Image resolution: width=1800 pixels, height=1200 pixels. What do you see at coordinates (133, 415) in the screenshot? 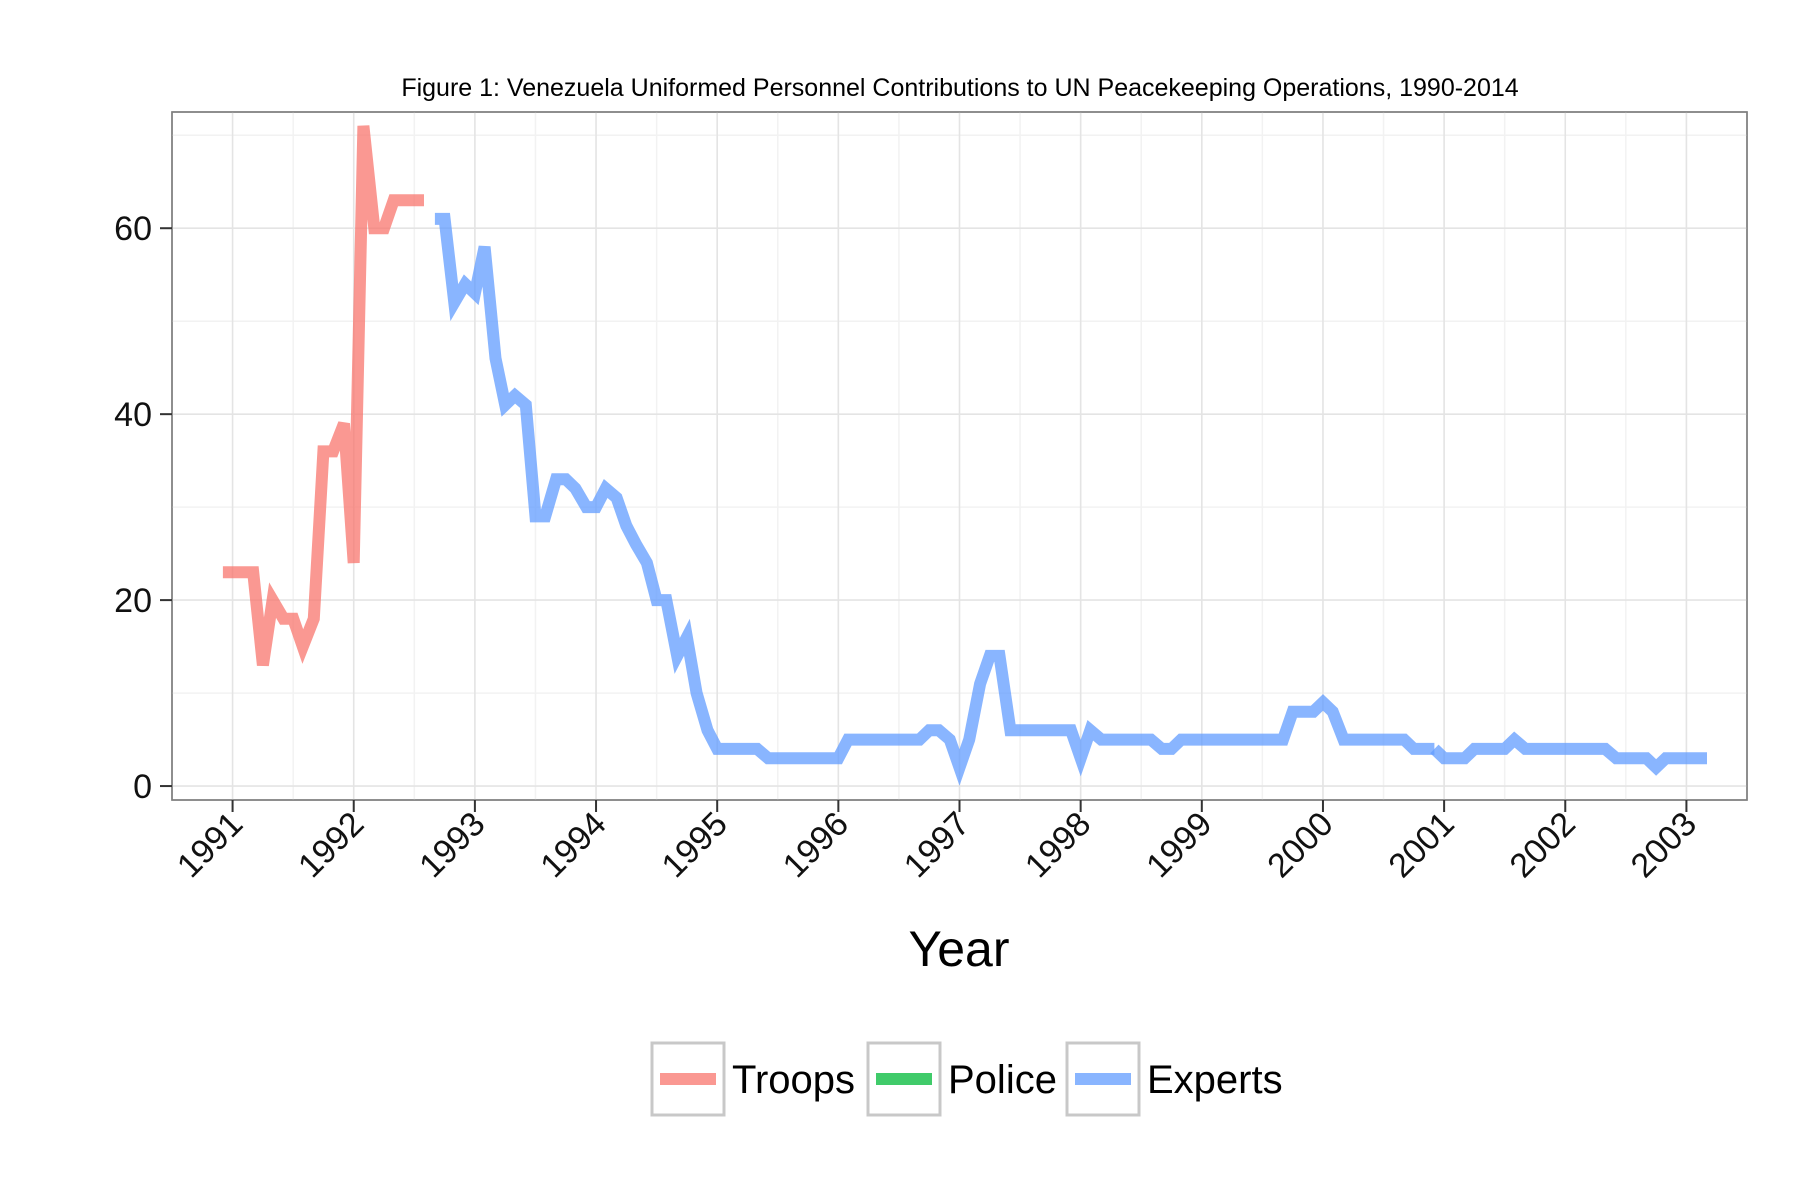
I see `y-tick-label: 40` at bounding box center [133, 415].